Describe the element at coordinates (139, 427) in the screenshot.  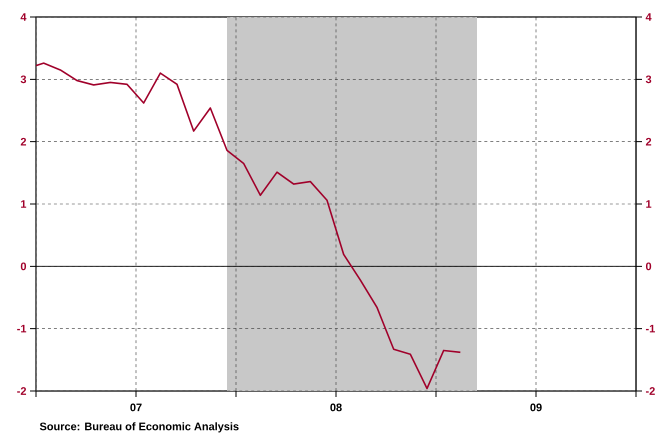
I see `source-note: Source: Bureau of Economic Analysis` at that location.